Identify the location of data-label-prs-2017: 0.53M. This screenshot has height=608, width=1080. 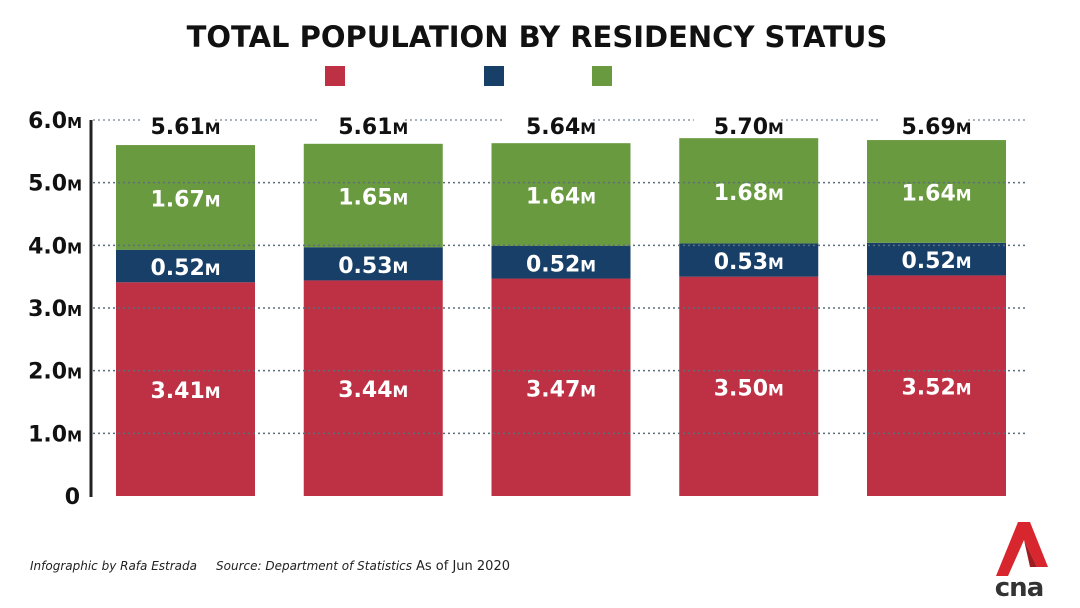
(373, 266).